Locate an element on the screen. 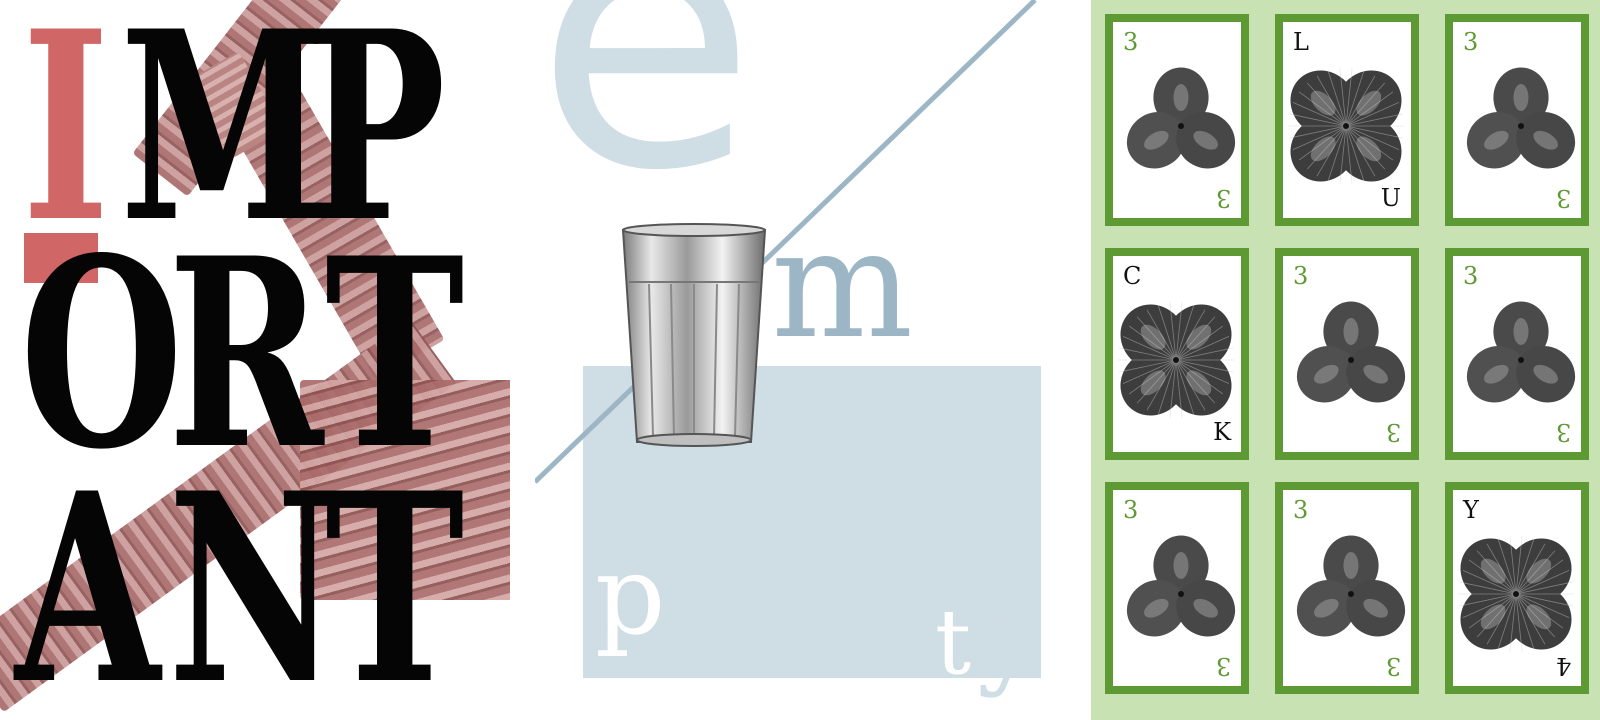  card-corner-bottom: 4 is located at coordinates (1563, 666).